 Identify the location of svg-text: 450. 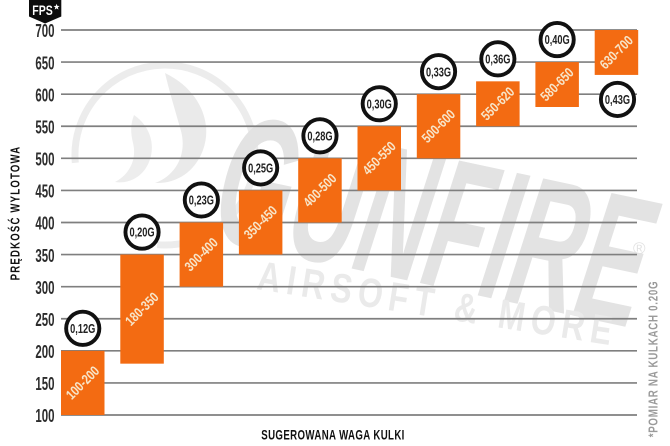
(44, 192).